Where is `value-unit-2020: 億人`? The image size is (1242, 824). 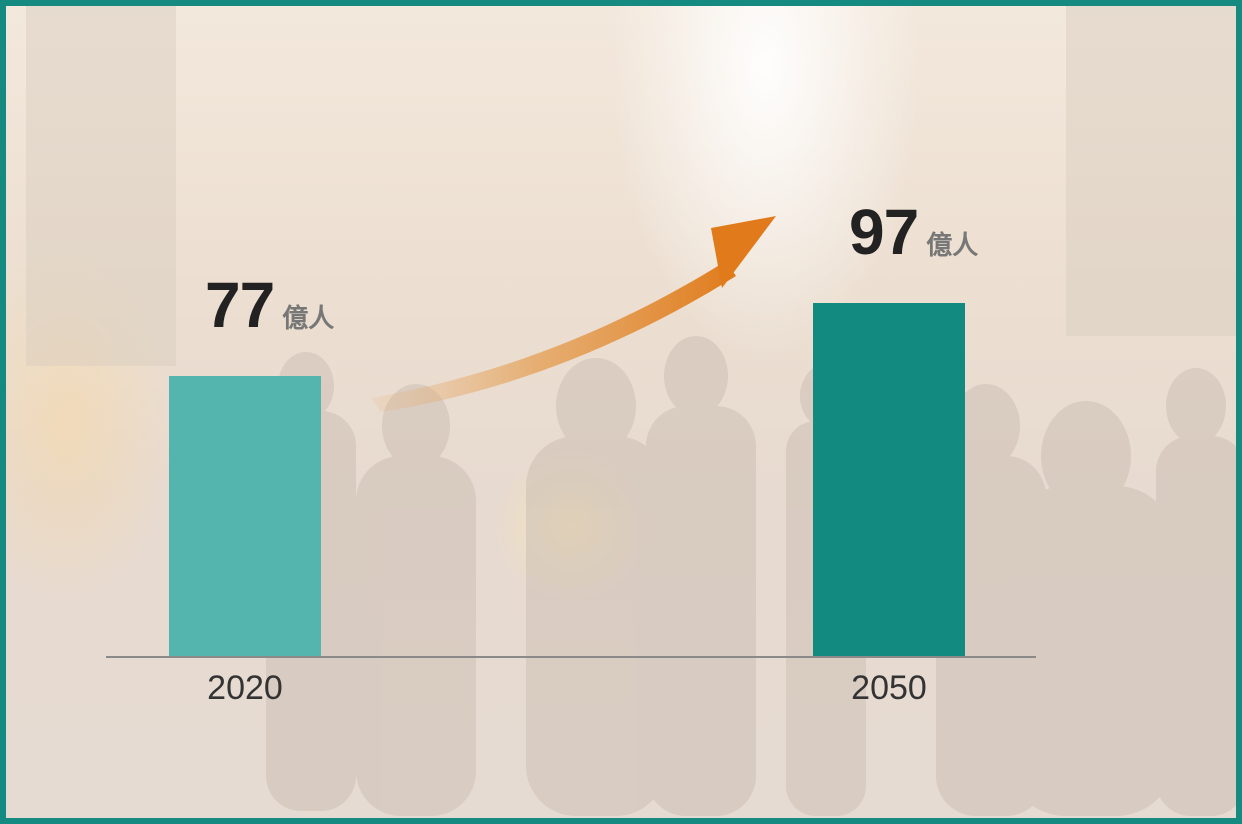 value-unit-2020: 億人 is located at coordinates (308, 318).